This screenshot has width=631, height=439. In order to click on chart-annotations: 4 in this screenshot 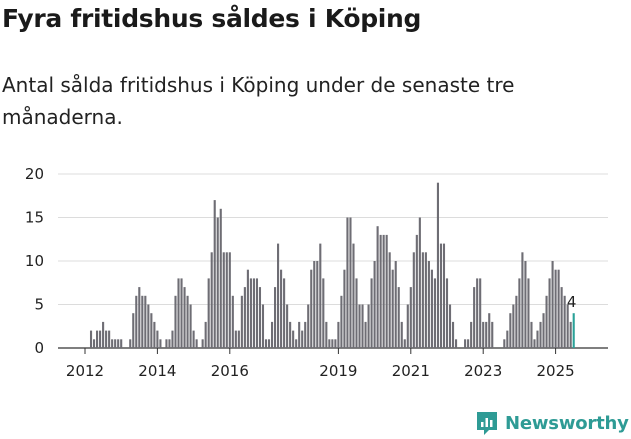, I will do `click(572, 302)`.